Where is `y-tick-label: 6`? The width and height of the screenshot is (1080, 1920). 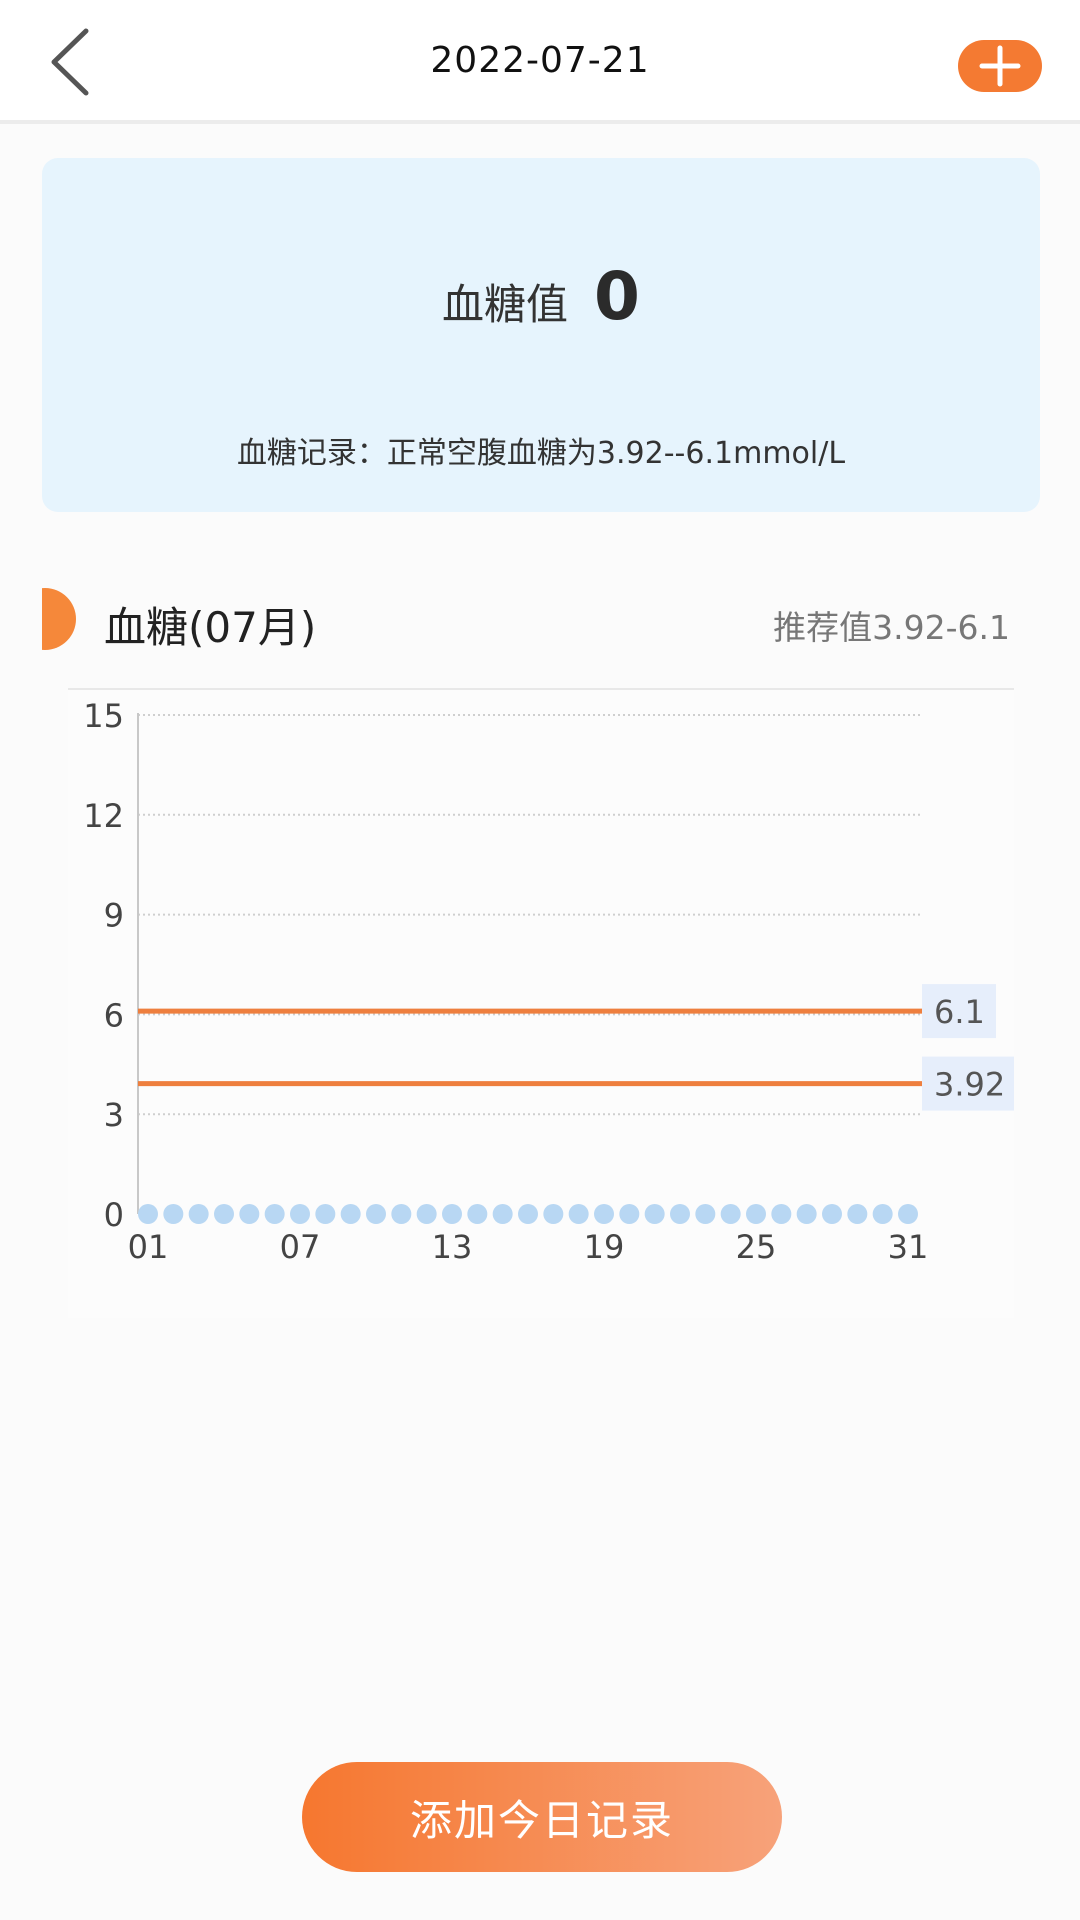 y-tick-label: 6 is located at coordinates (114, 1015).